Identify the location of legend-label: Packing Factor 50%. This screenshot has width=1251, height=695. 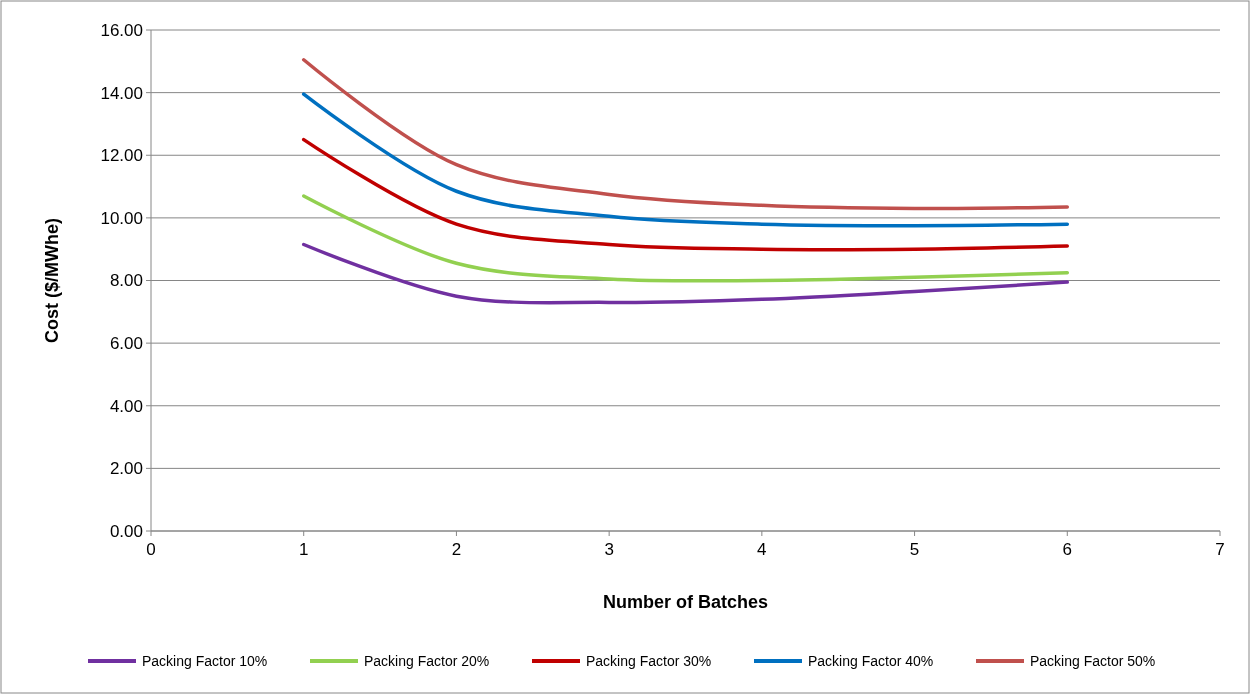
(1093, 660).